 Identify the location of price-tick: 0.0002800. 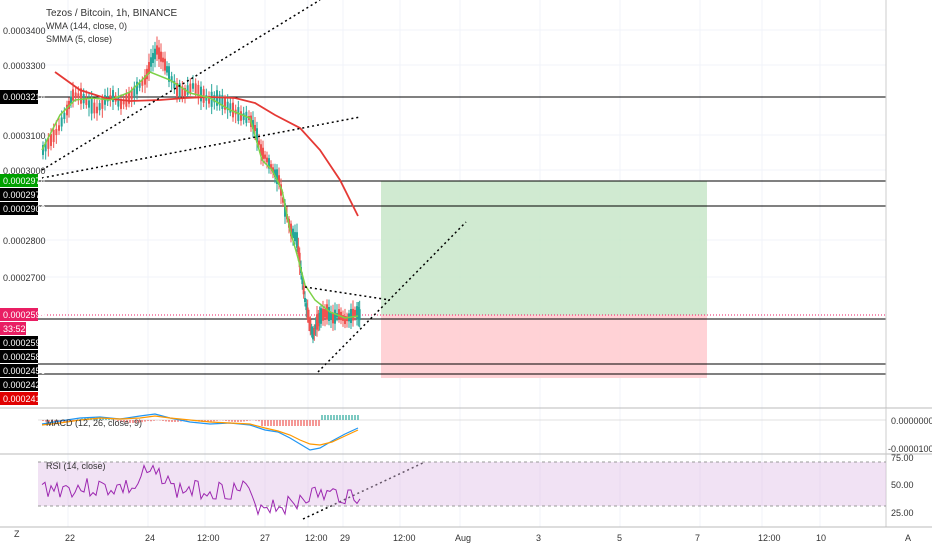
(24, 241).